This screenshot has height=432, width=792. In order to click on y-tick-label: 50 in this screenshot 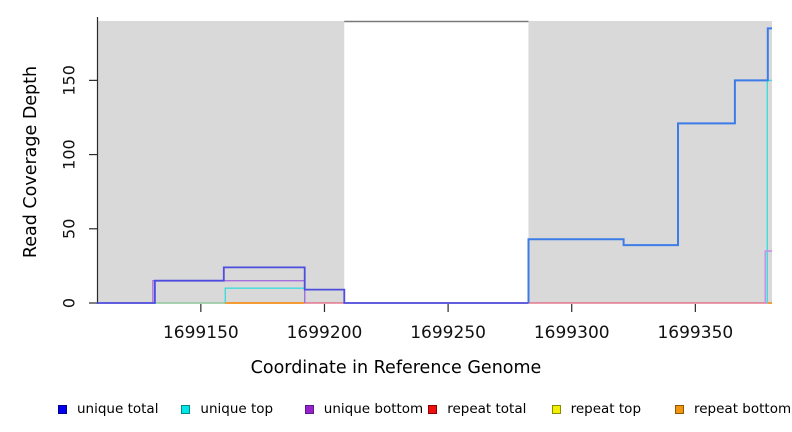, I will do `click(69, 229)`.